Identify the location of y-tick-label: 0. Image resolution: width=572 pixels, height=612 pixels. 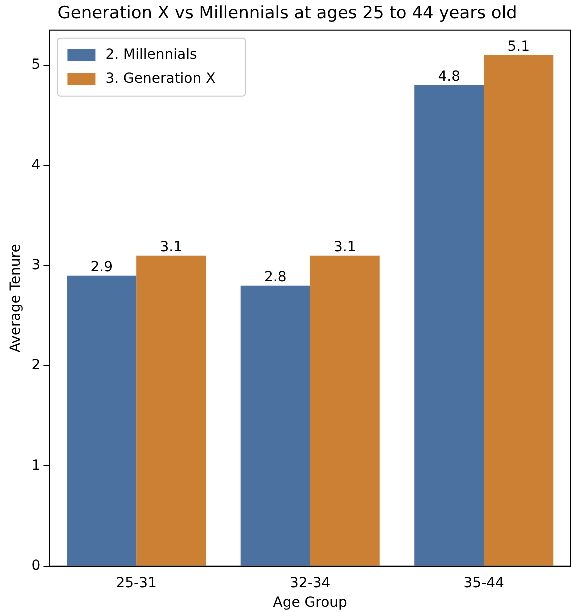
(36, 566).